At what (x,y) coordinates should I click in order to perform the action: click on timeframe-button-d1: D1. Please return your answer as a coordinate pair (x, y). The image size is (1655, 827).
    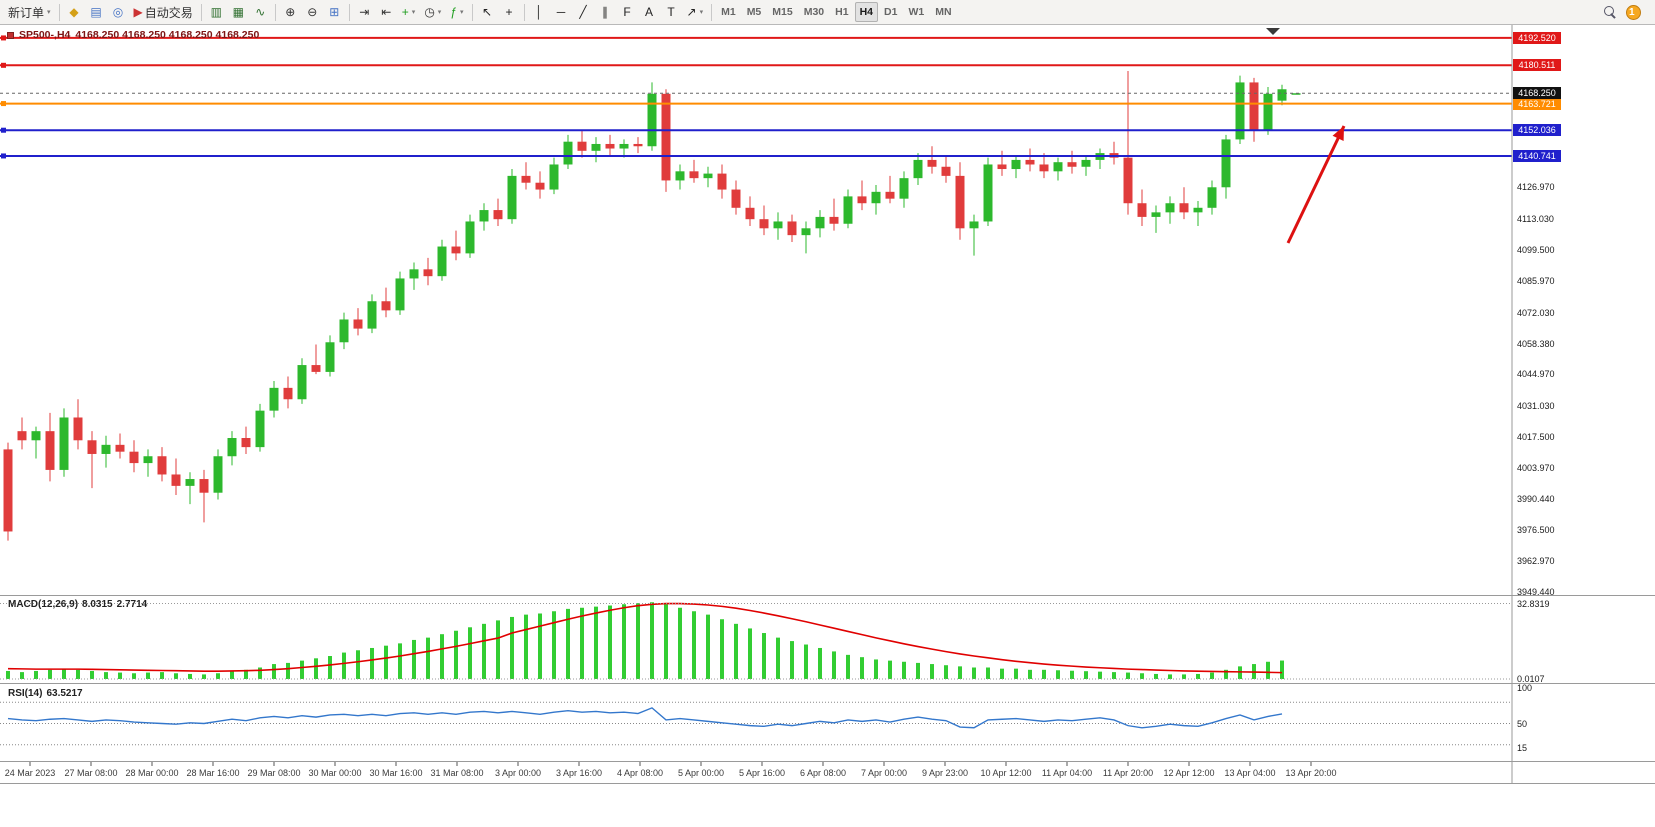
    Looking at the image, I should click on (891, 12).